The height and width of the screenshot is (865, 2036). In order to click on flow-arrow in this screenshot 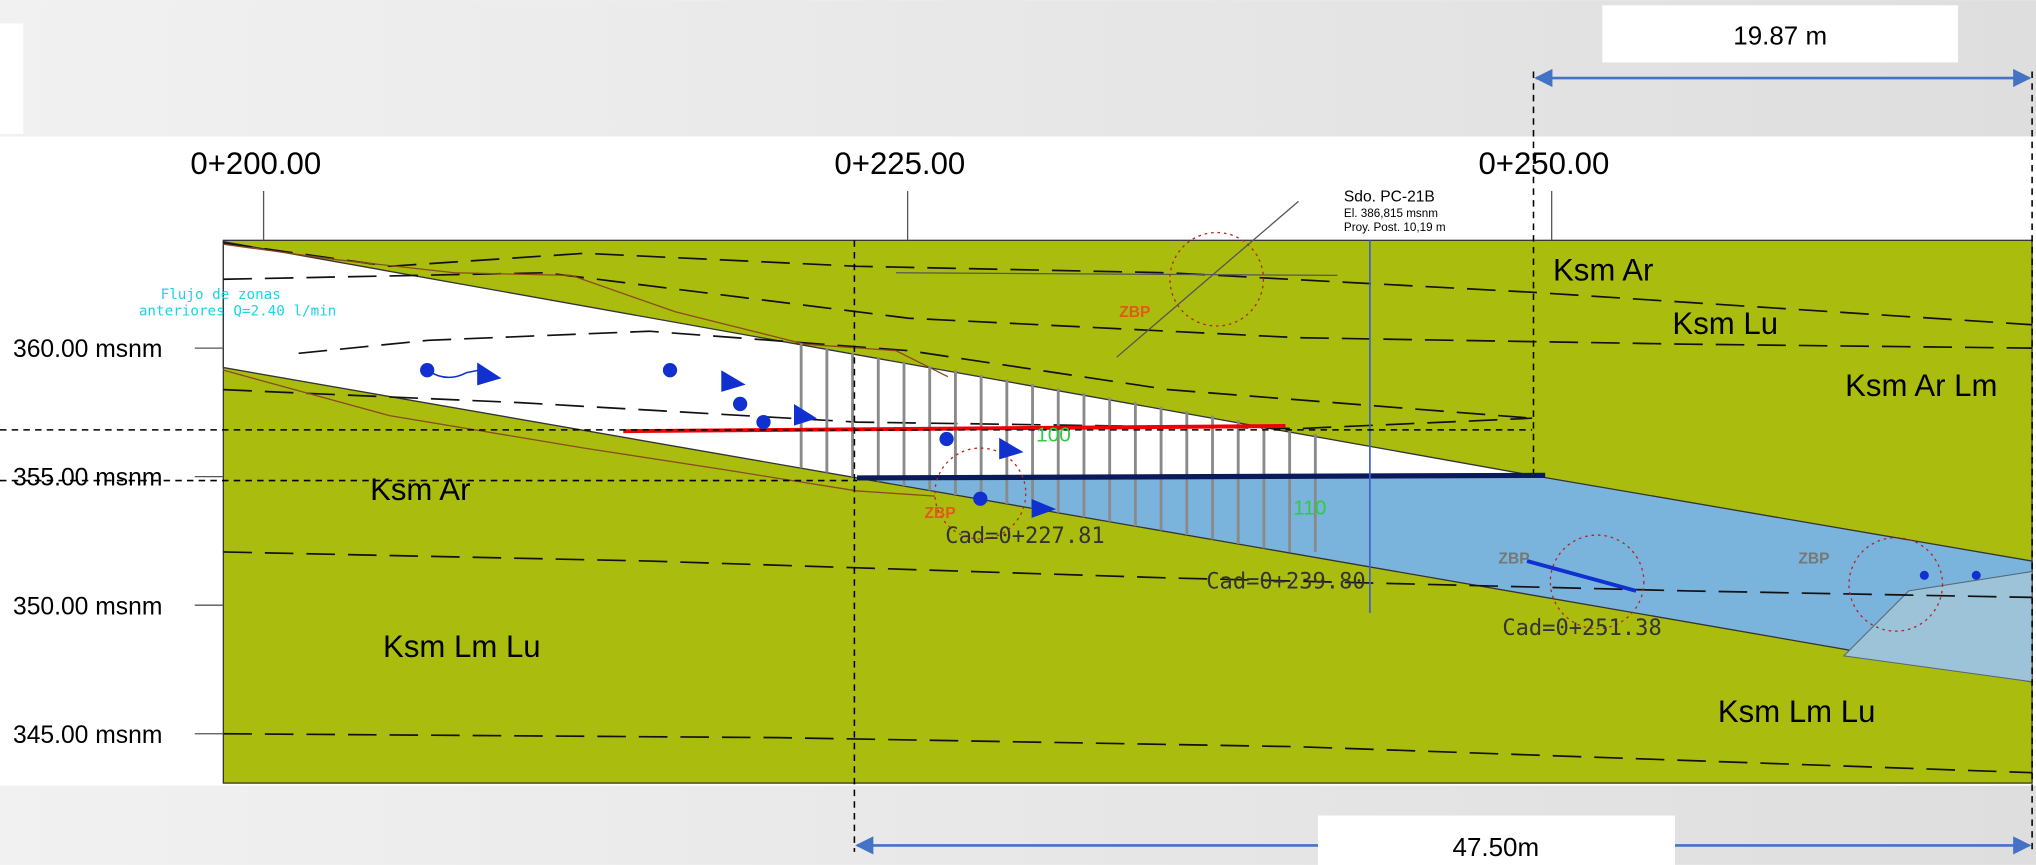, I will do `click(453, 374)`.